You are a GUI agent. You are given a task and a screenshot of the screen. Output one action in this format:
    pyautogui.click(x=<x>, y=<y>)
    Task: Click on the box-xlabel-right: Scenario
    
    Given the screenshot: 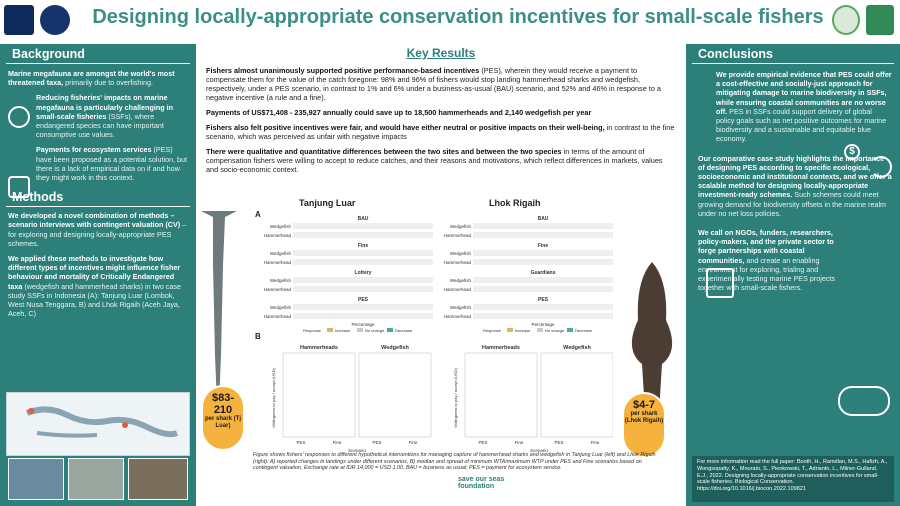 What is the action you would take?
    pyautogui.click(x=539, y=450)
    